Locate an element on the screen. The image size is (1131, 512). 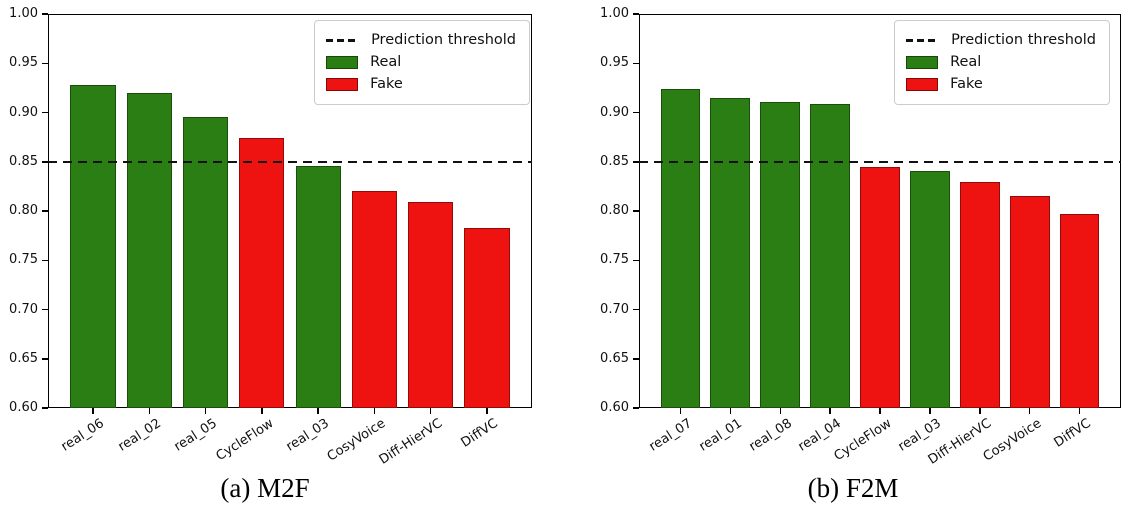
x-tick-label: Diff-HierVC is located at coordinates (410, 442).